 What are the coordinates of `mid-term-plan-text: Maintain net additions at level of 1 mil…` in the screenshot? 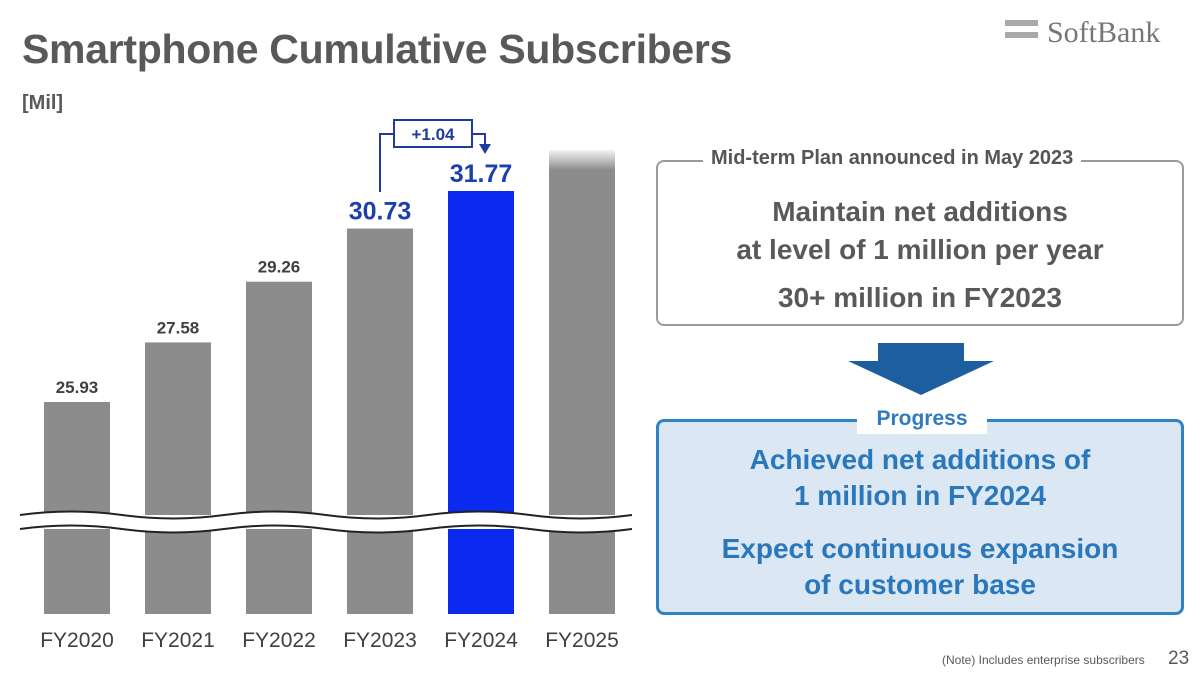 It's located at (920, 230).